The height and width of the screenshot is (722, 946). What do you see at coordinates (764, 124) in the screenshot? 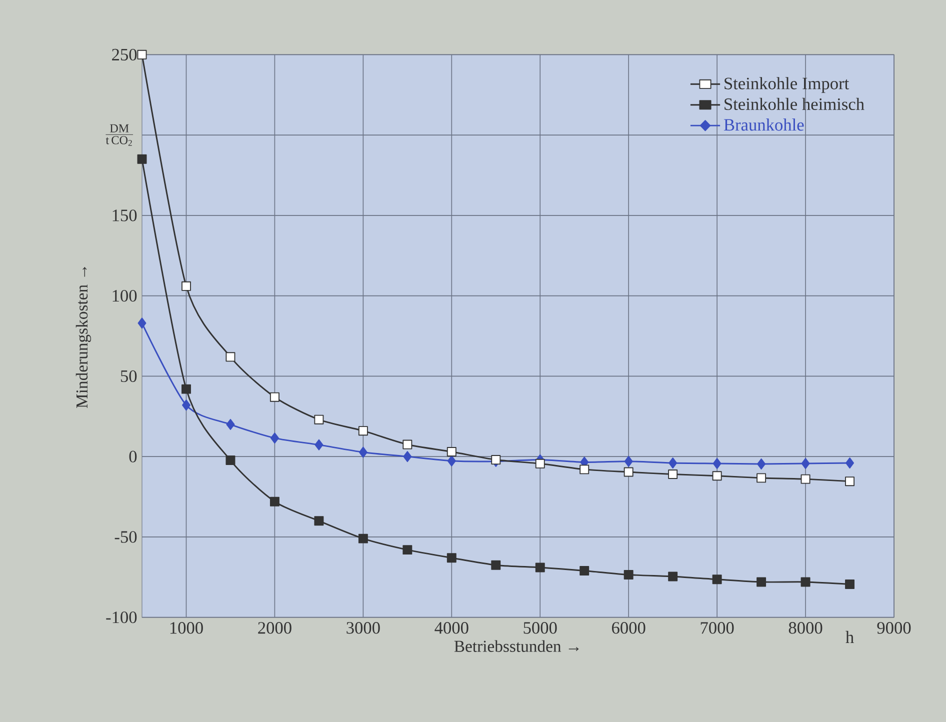
I see `legend-label: Braunkohle` at bounding box center [764, 124].